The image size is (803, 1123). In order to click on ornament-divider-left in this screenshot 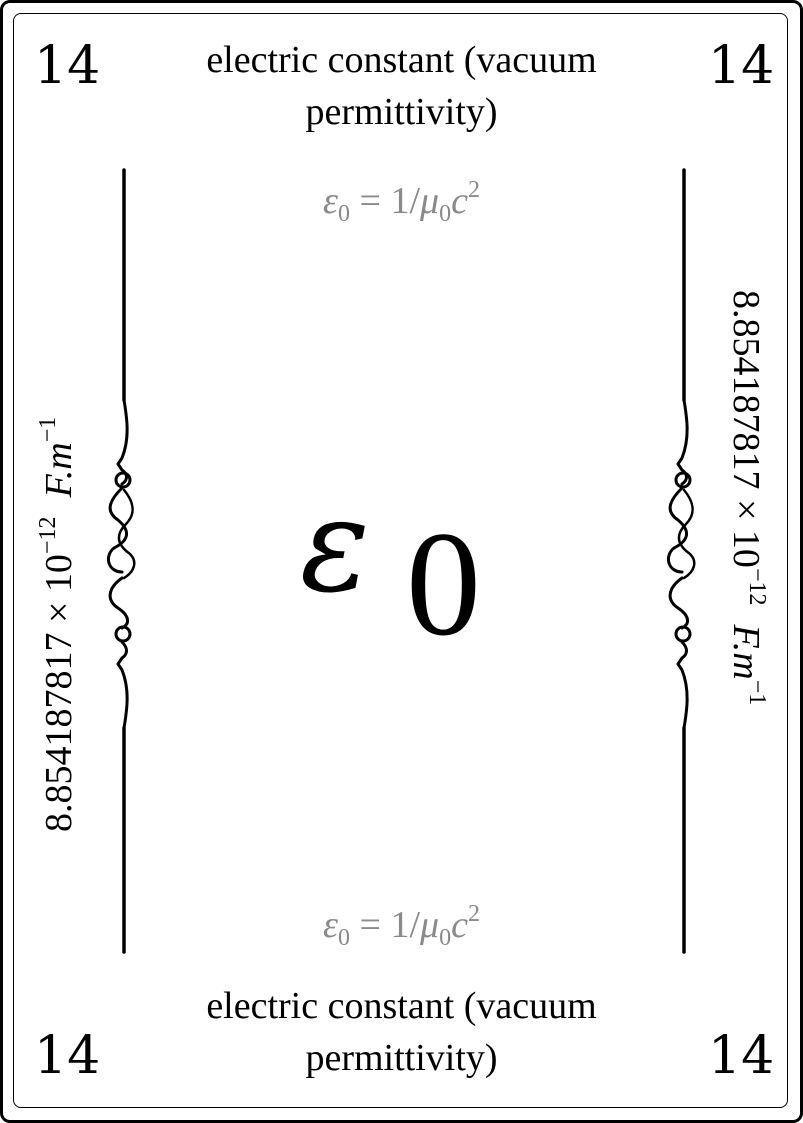, I will do `click(121, 561)`.